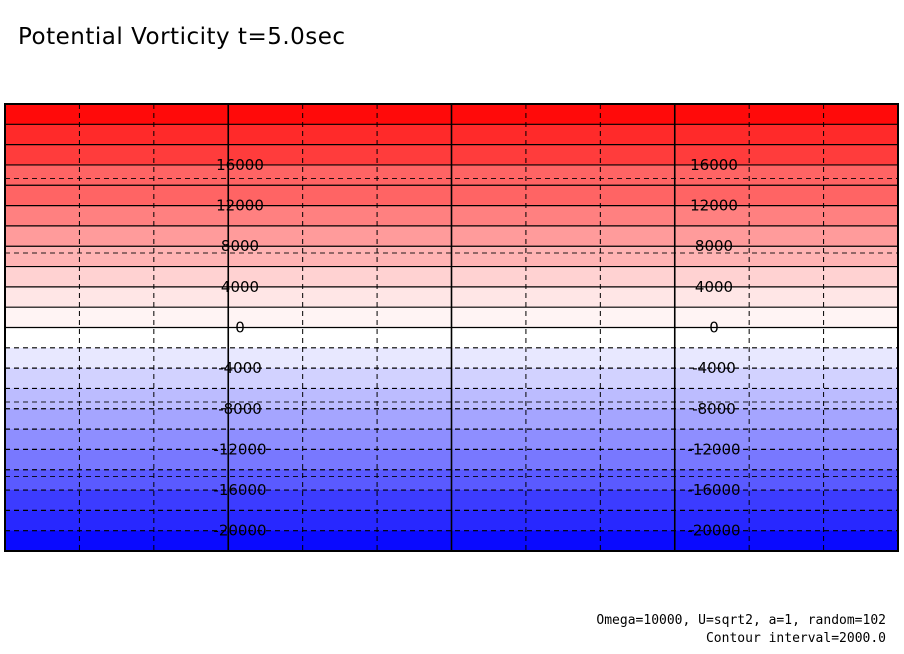 The width and height of the screenshot is (904, 654). Describe the element at coordinates (741, 620) in the screenshot. I see `footer-parameters: Omega=10000, U=sqrt2, a=1, random=102` at that location.